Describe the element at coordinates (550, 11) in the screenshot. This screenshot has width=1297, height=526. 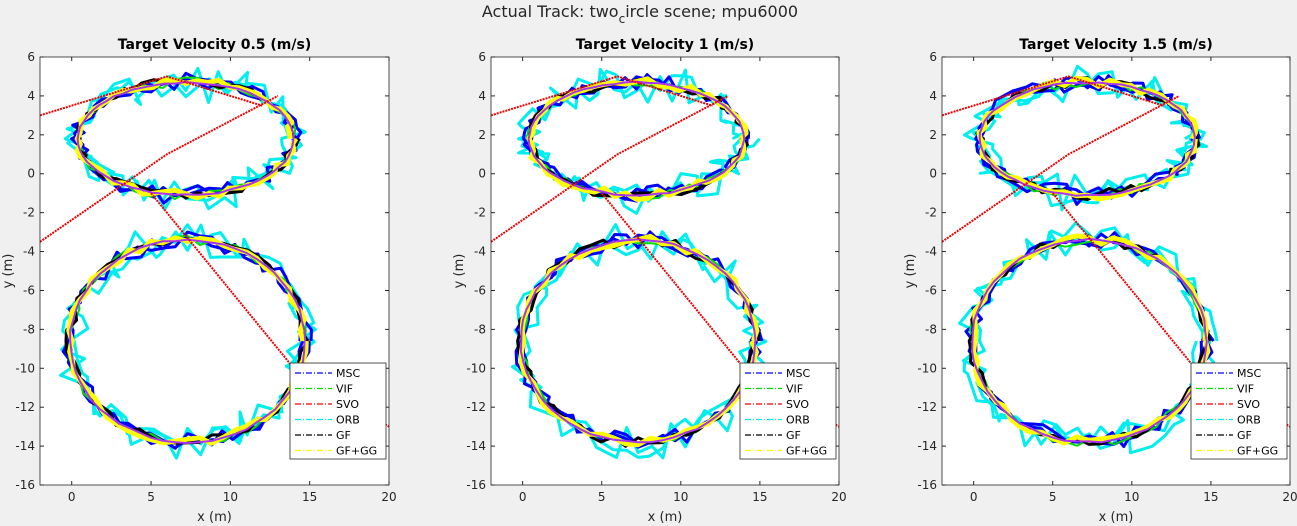
I see `suptitle-main: Actual Track: two` at that location.